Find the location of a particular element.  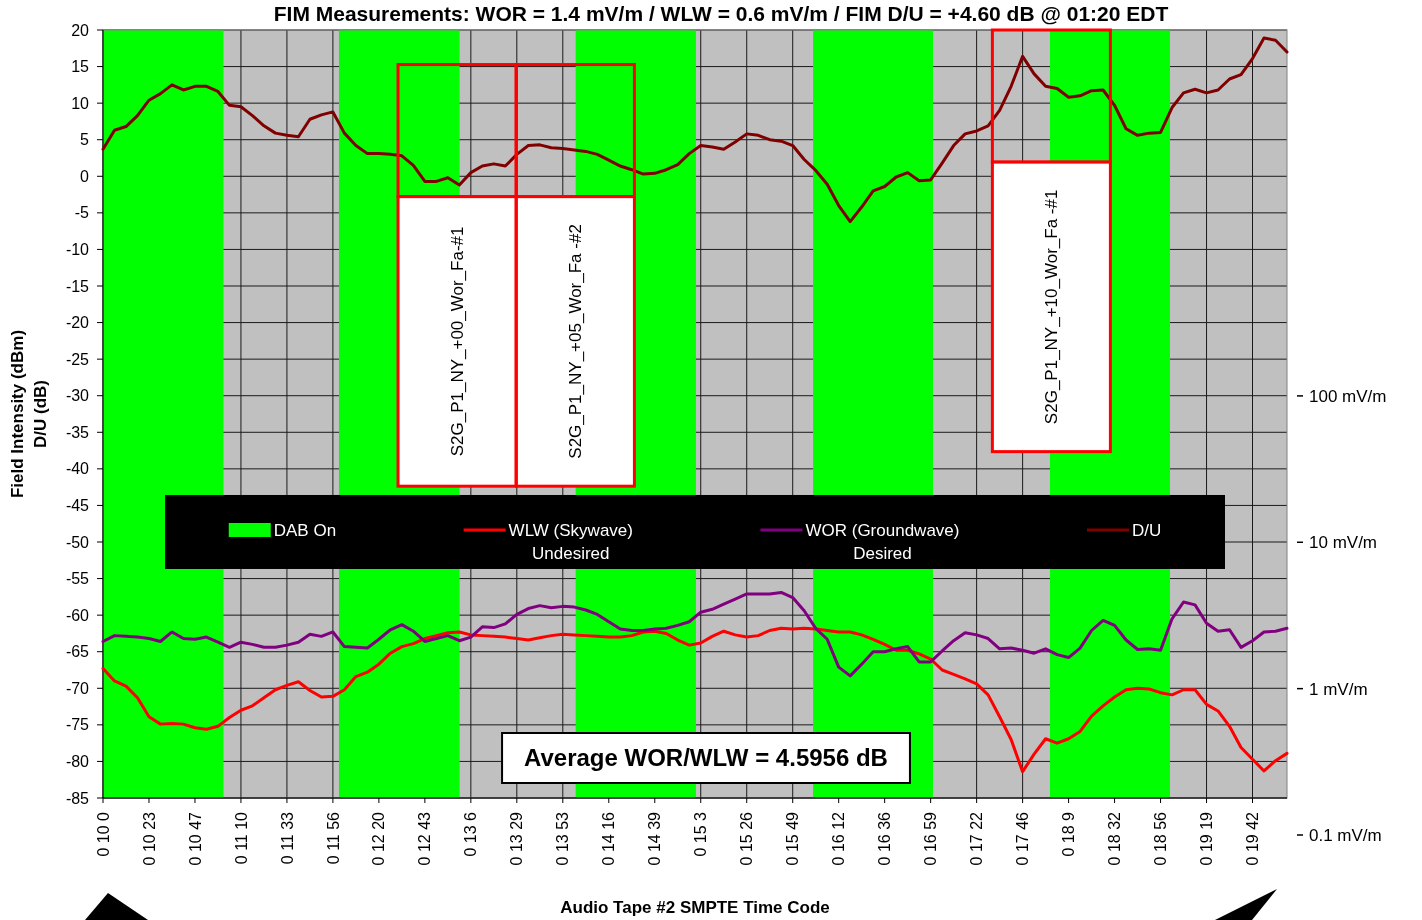

y-axis-title: Field Intensity (dBm) D/U (dB) is located at coordinates (28, 414).